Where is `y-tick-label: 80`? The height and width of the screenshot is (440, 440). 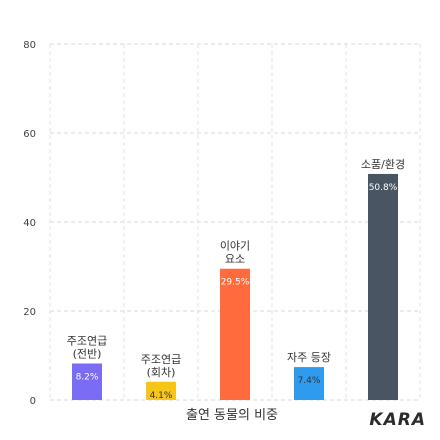
y-tick-label: 80 is located at coordinates (29, 45).